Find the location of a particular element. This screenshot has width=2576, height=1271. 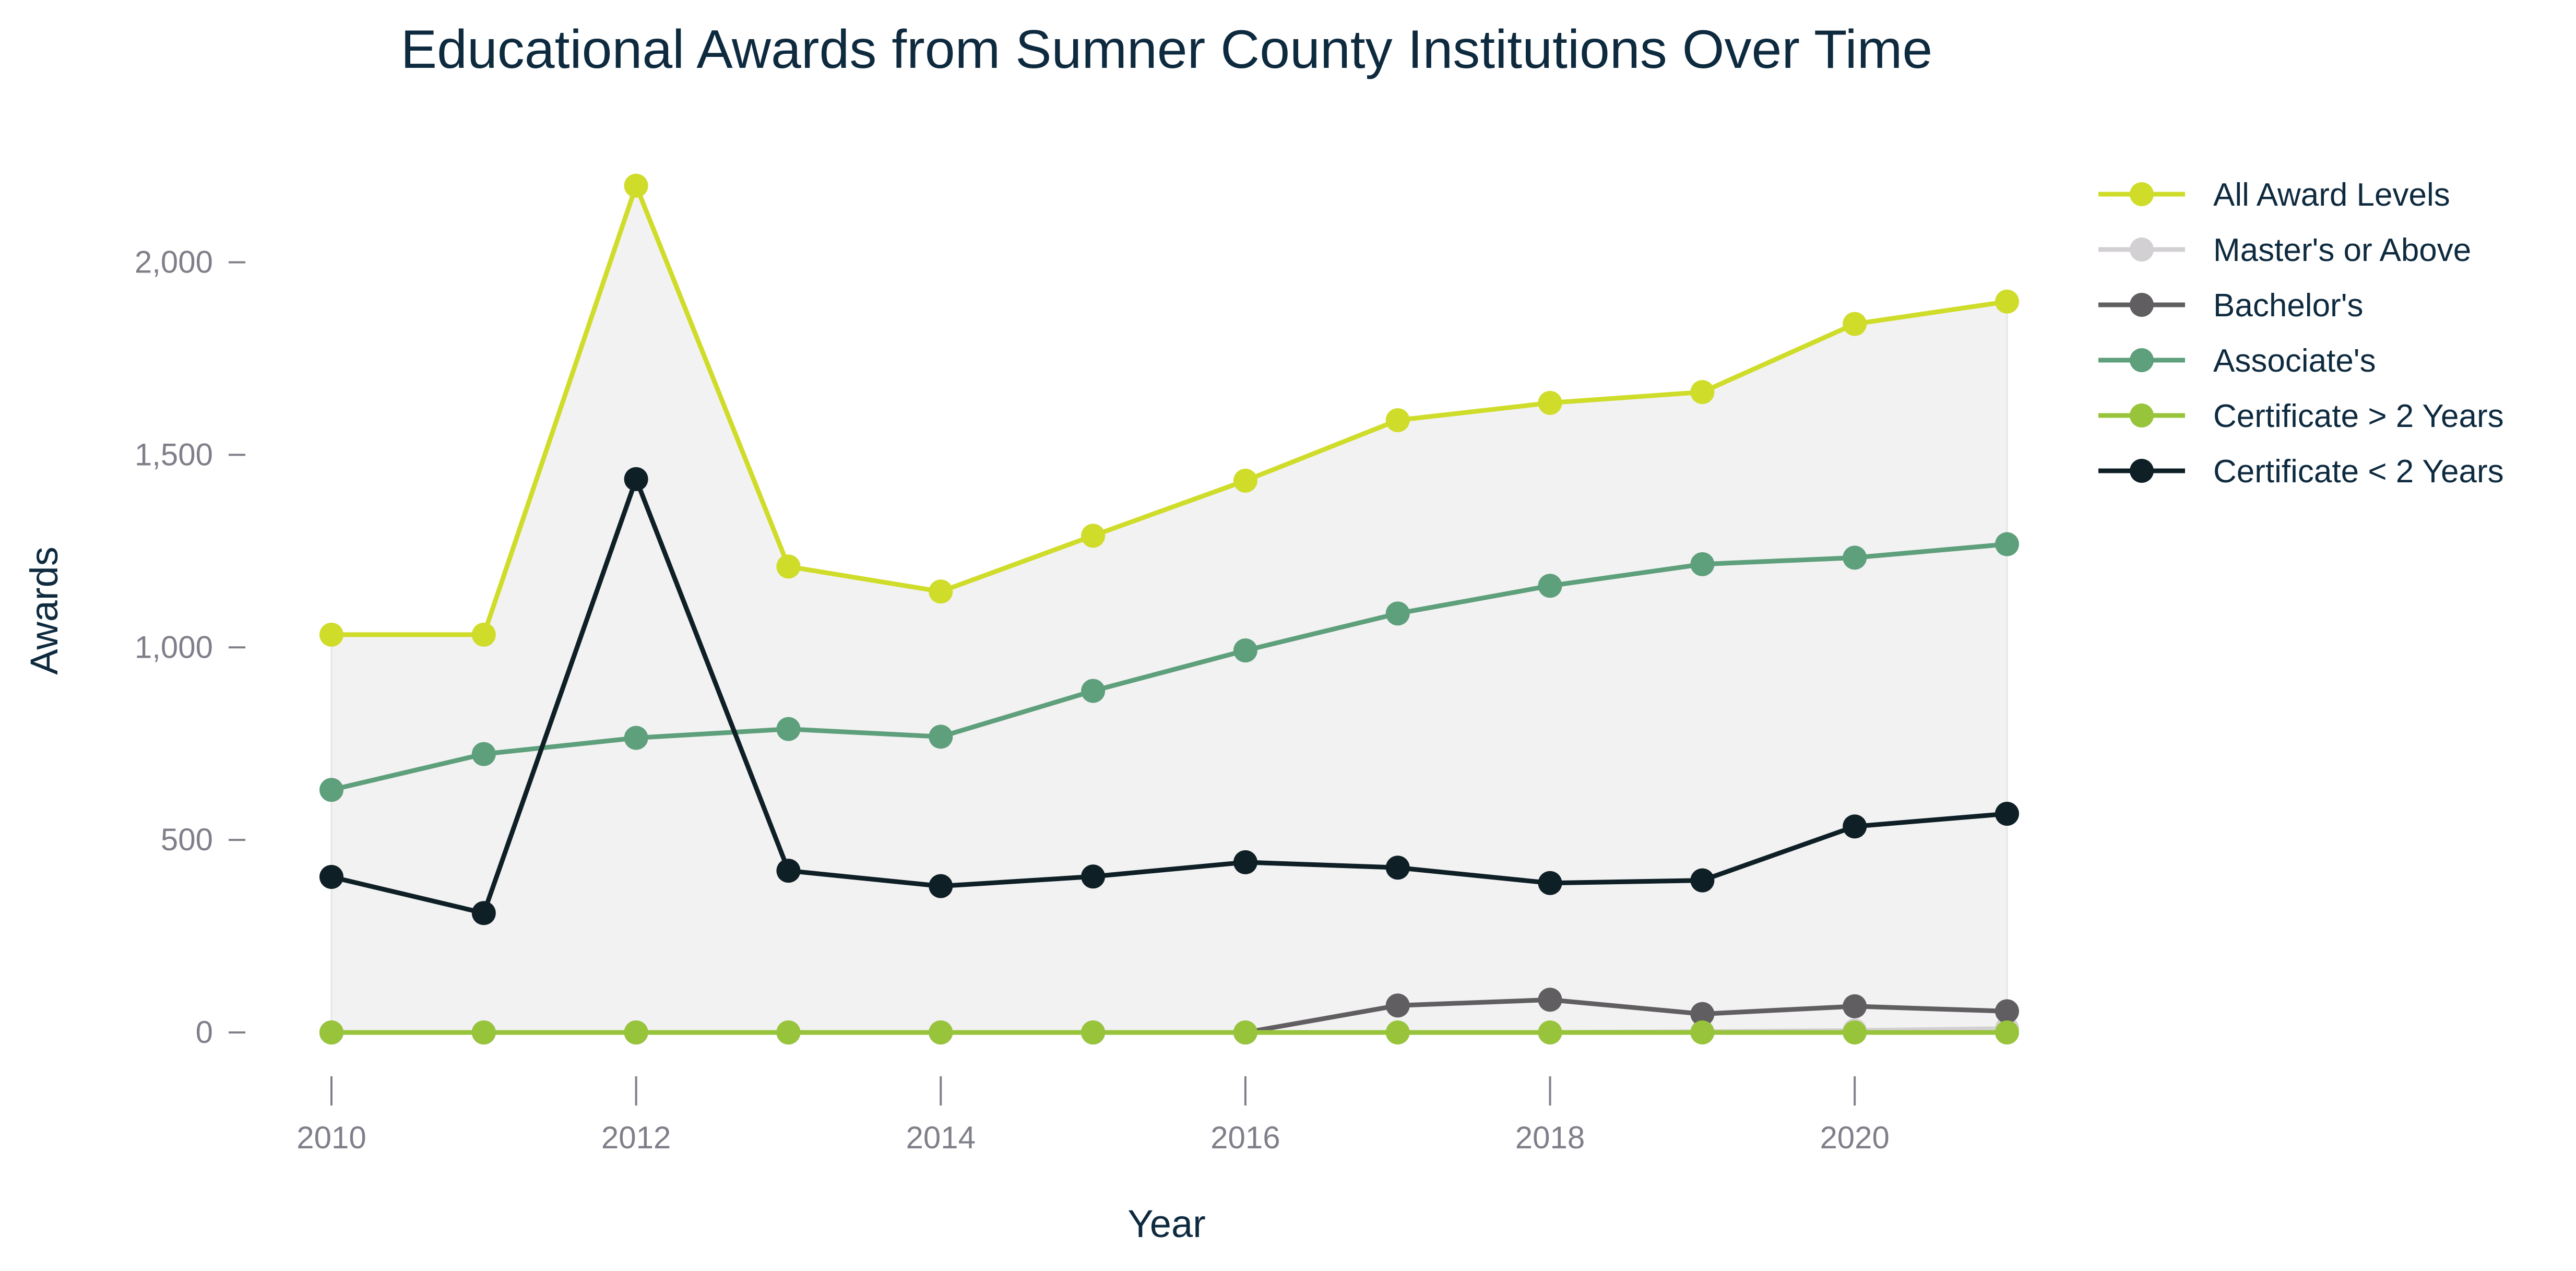

legend-item: Associate's is located at coordinates (2237, 361).